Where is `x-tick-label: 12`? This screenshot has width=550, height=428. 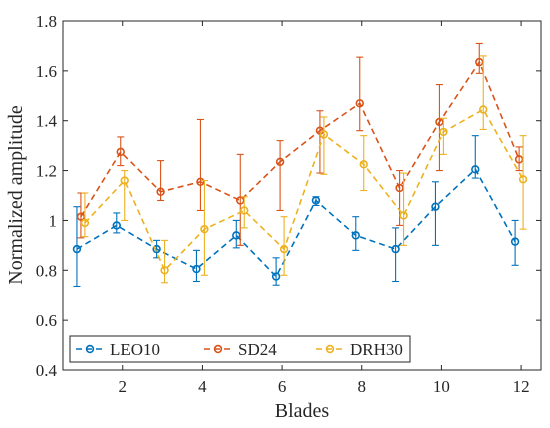
x-tick-label: 12 is located at coordinates (521, 386).